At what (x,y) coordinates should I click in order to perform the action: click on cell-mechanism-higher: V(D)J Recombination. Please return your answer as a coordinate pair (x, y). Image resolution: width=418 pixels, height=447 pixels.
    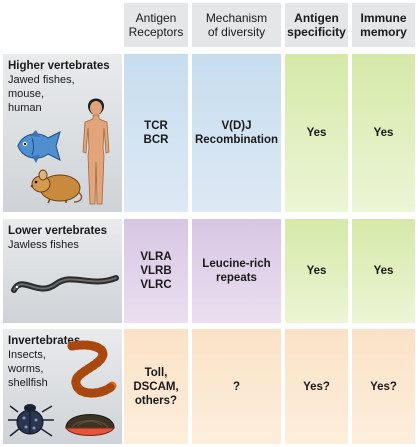
    Looking at the image, I should click on (236, 133).